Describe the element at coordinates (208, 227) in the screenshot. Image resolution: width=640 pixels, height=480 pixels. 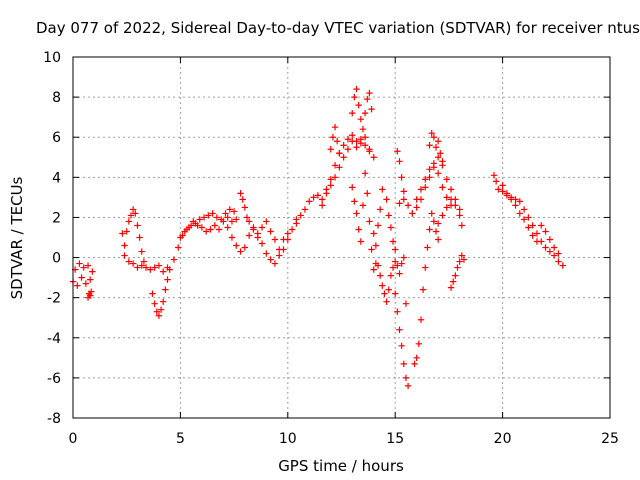
I see `series-ntus-c2` at that location.